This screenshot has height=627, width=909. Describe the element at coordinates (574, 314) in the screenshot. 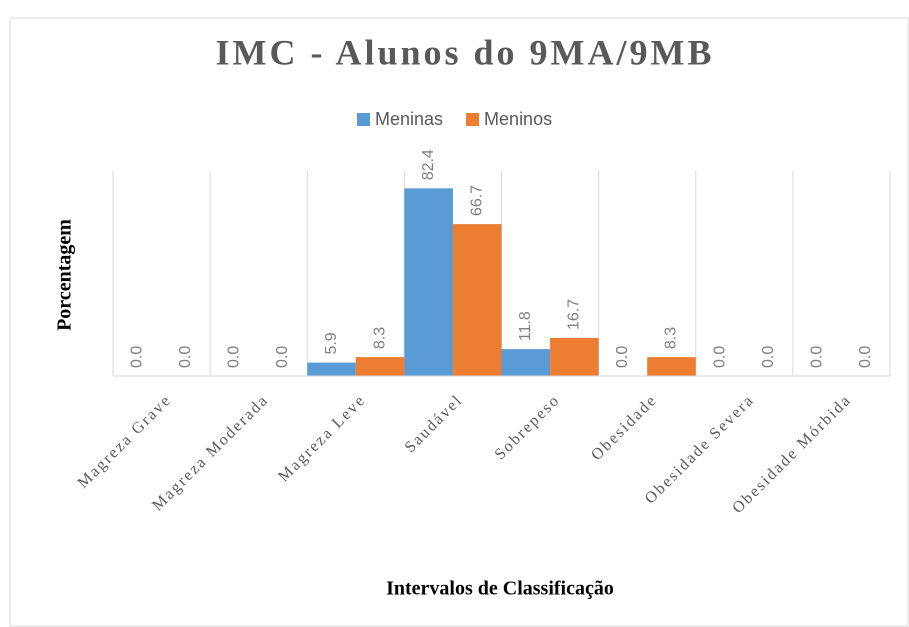

I see `data-label: 16.7` at that location.